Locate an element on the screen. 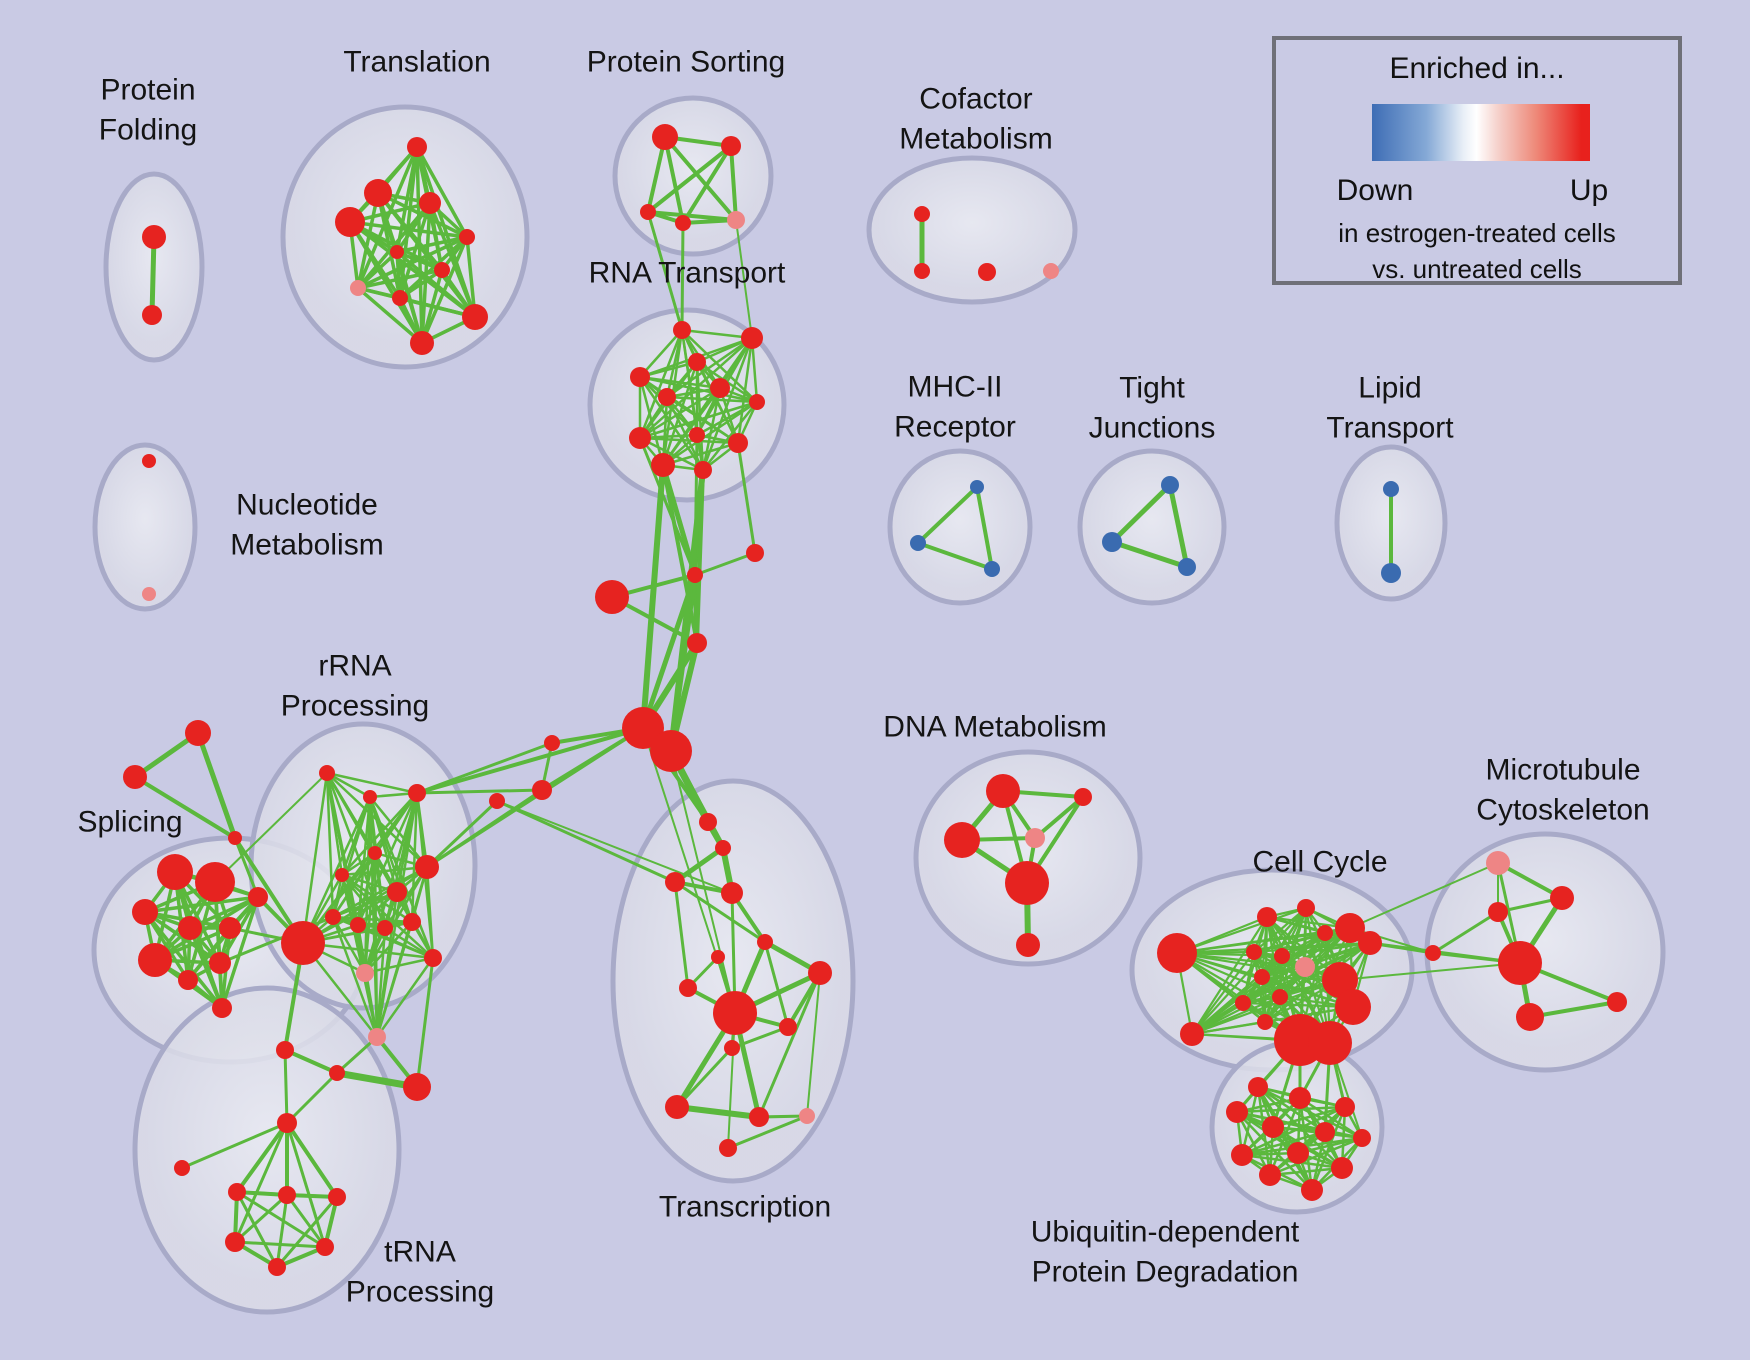 This screenshot has width=1750, height=1360. cluster-label-nucleotide-metabolism: Nucleotide is located at coordinates (307, 505).